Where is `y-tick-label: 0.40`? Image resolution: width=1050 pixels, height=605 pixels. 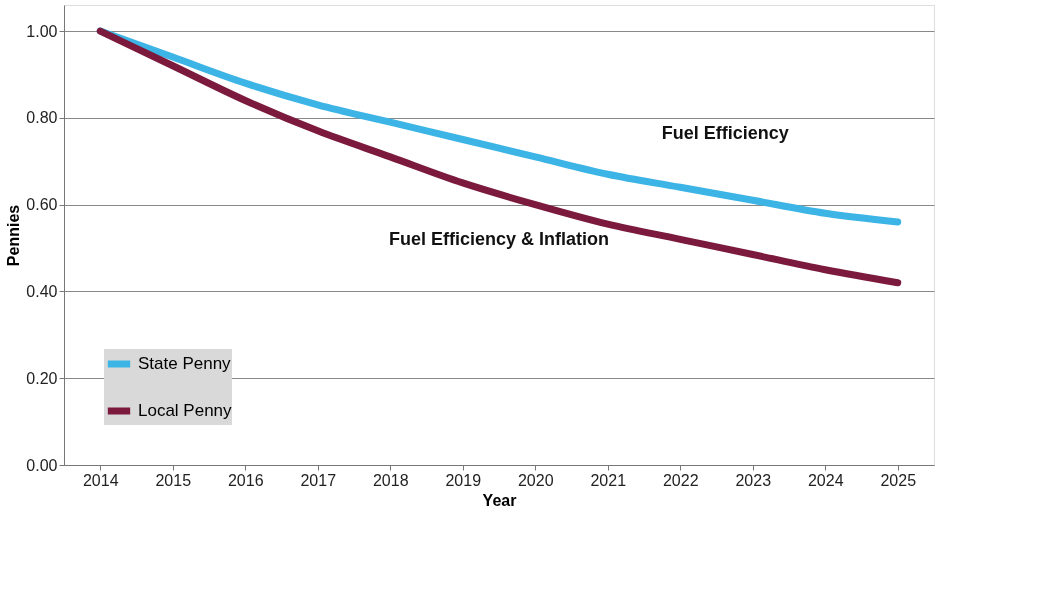 y-tick-label: 0.40 is located at coordinates (42, 291).